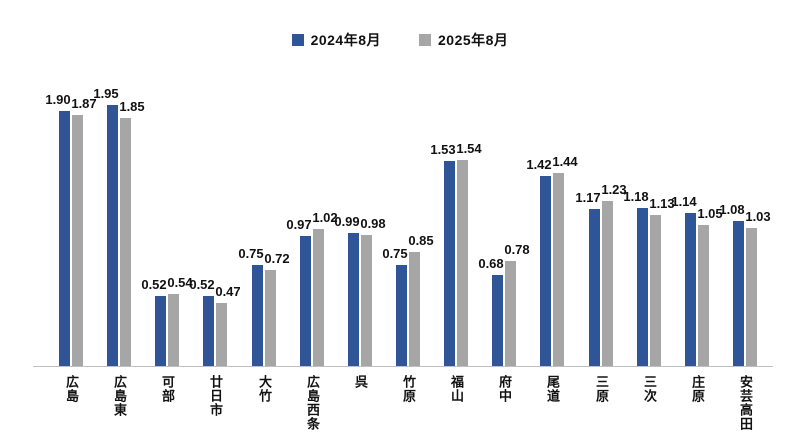 This screenshot has height=443, width=800. Describe the element at coordinates (517, 249) in the screenshot. I see `value-label: 0.78` at that location.